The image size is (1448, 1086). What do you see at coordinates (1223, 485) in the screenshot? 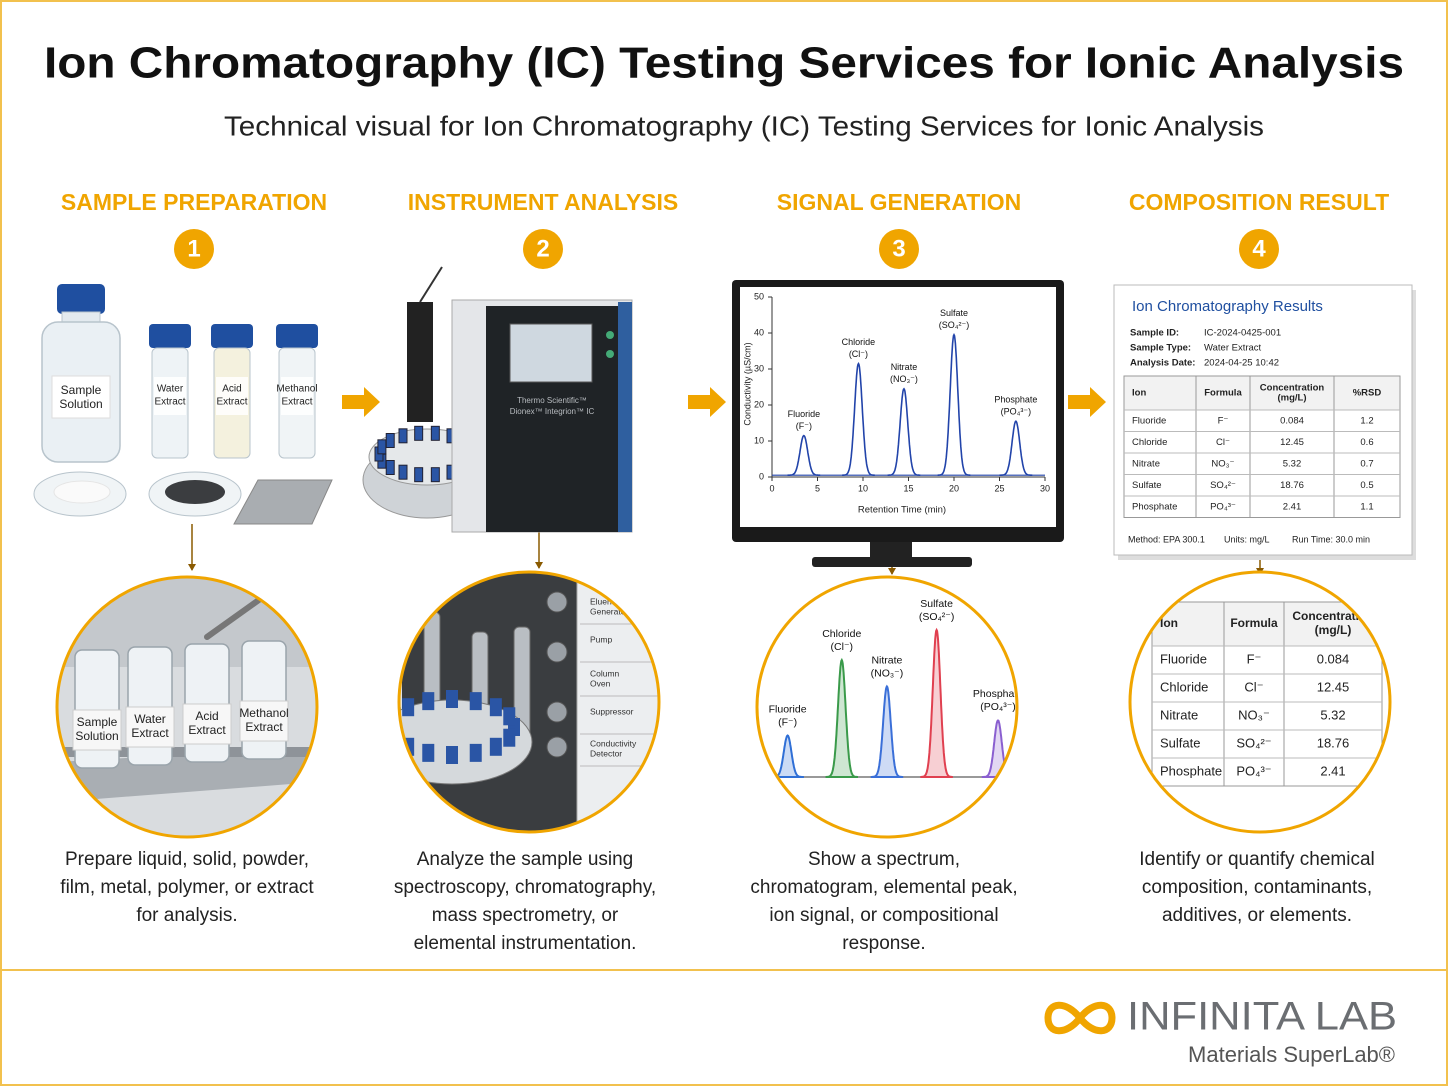
I see `results-table-cell: SO₄²⁻` at bounding box center [1223, 485].